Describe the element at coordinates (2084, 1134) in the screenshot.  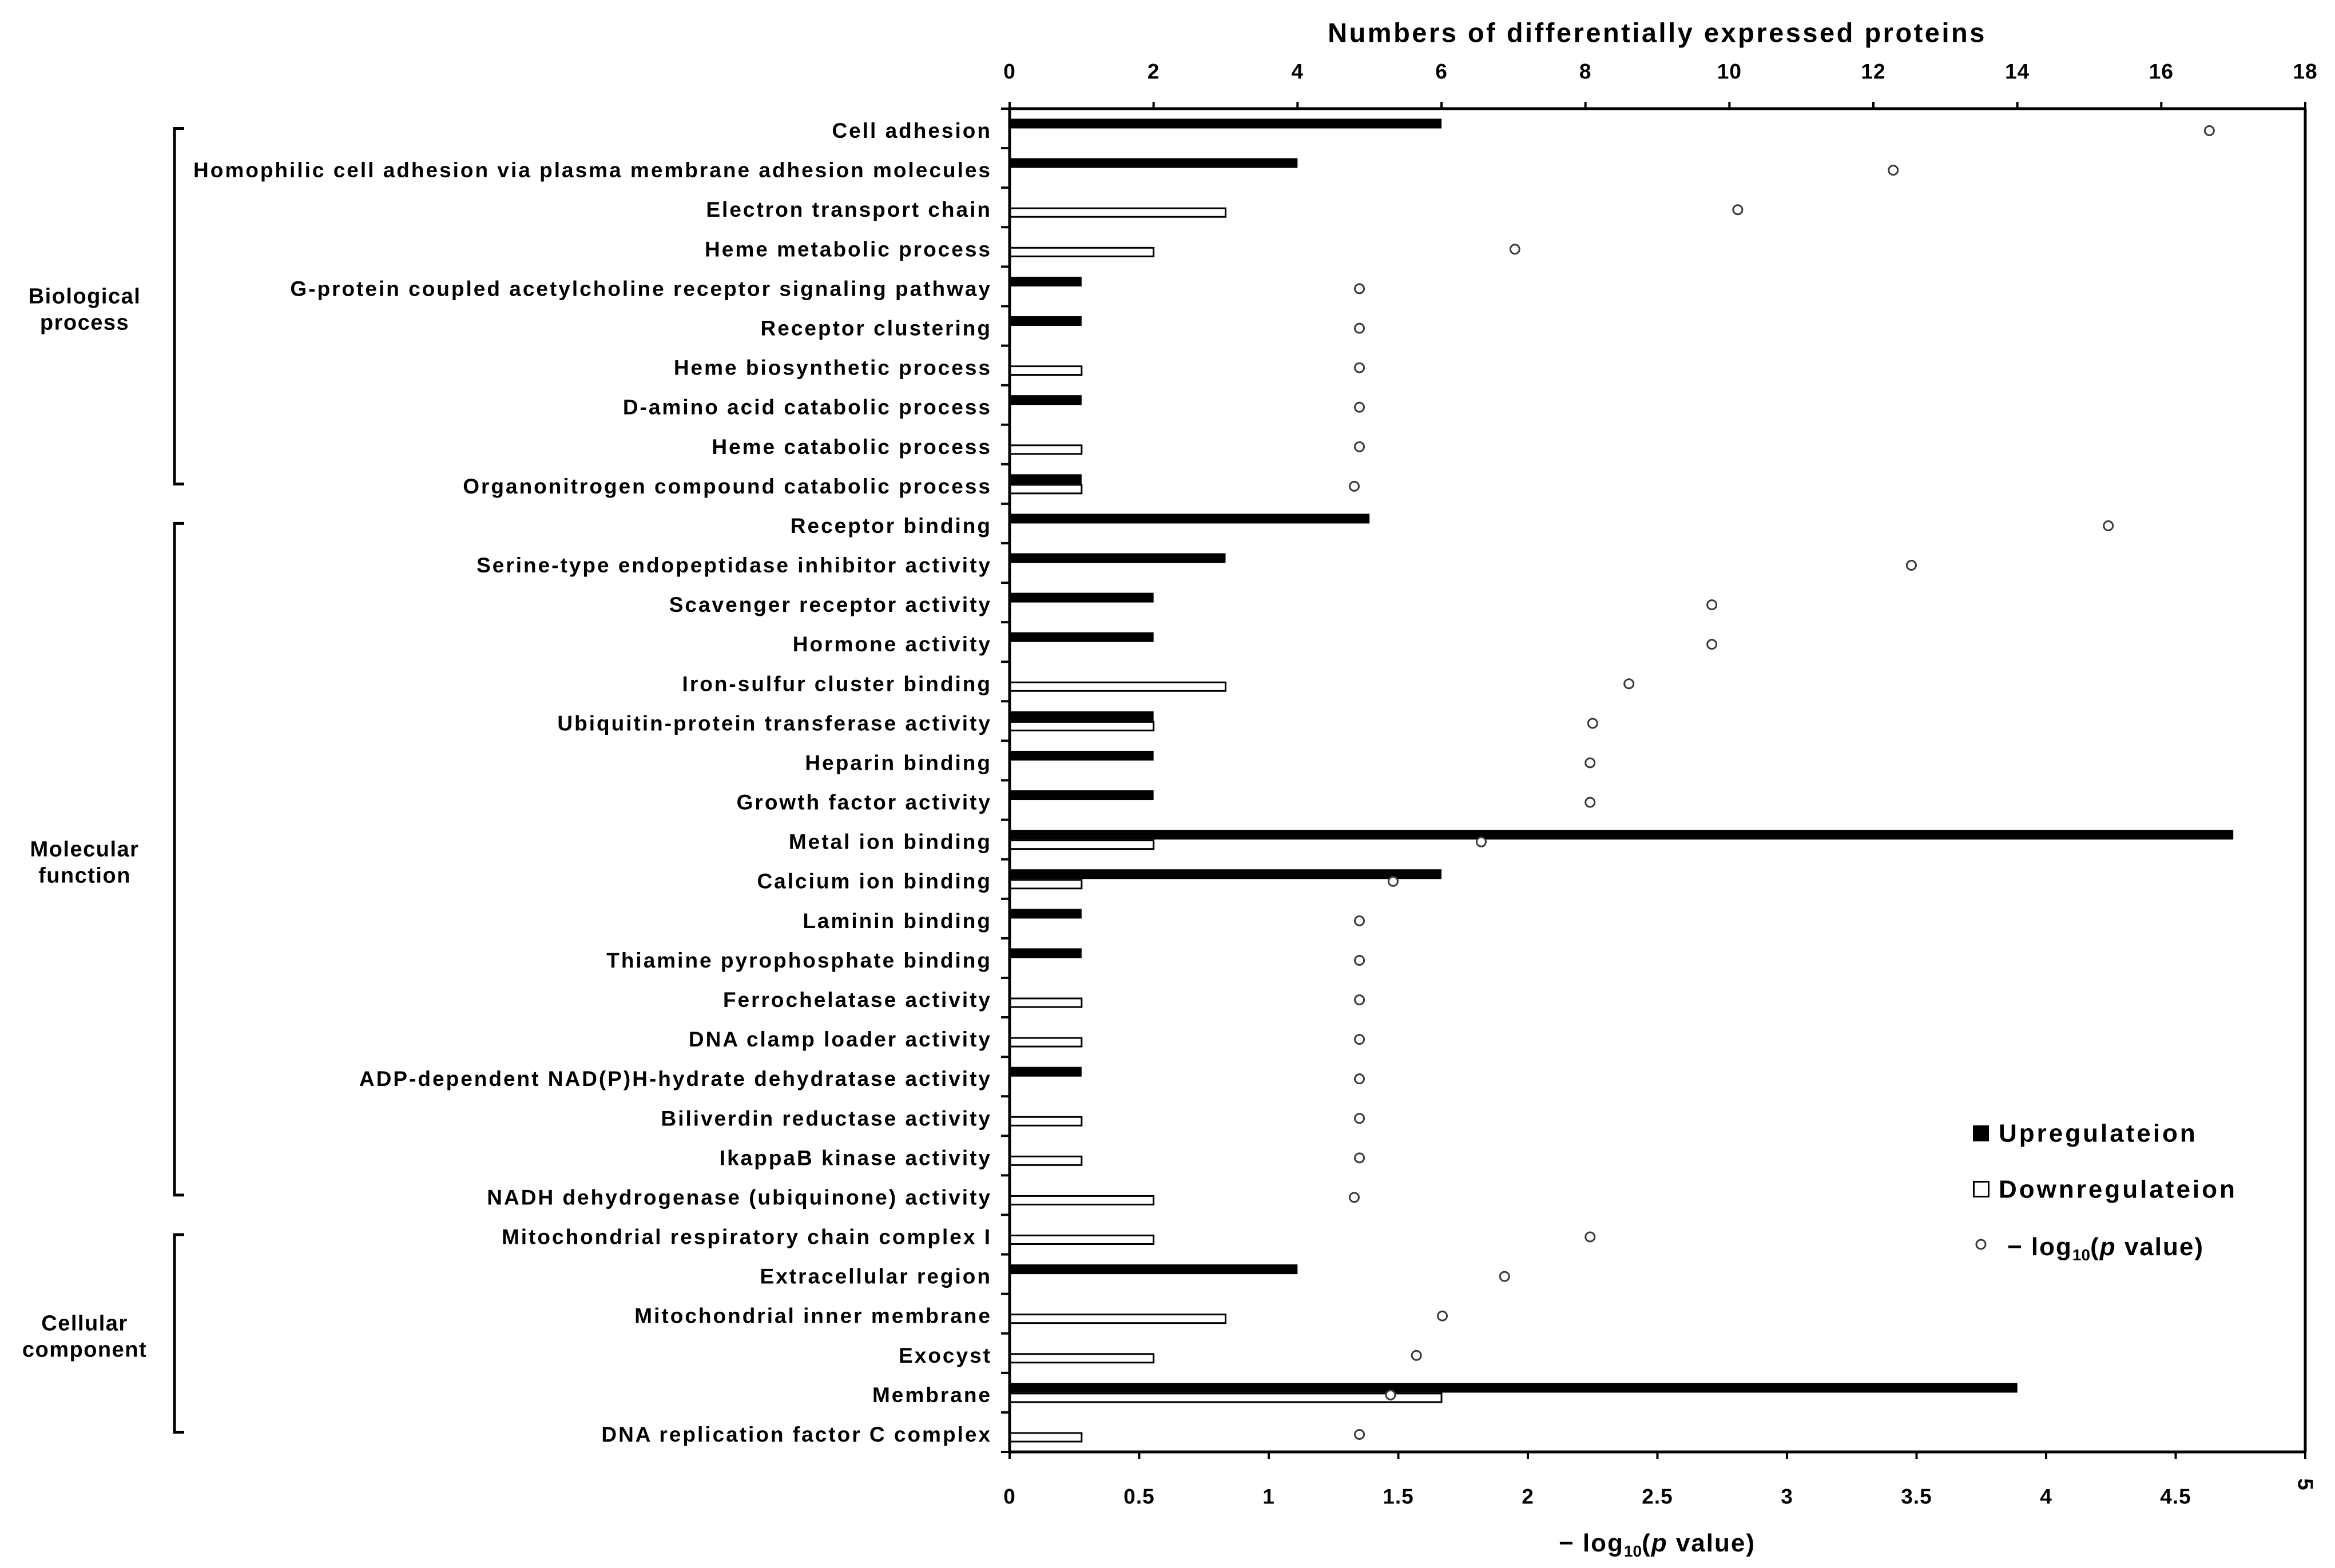
I see `legend-item-upregulation: Upregulateion` at that location.